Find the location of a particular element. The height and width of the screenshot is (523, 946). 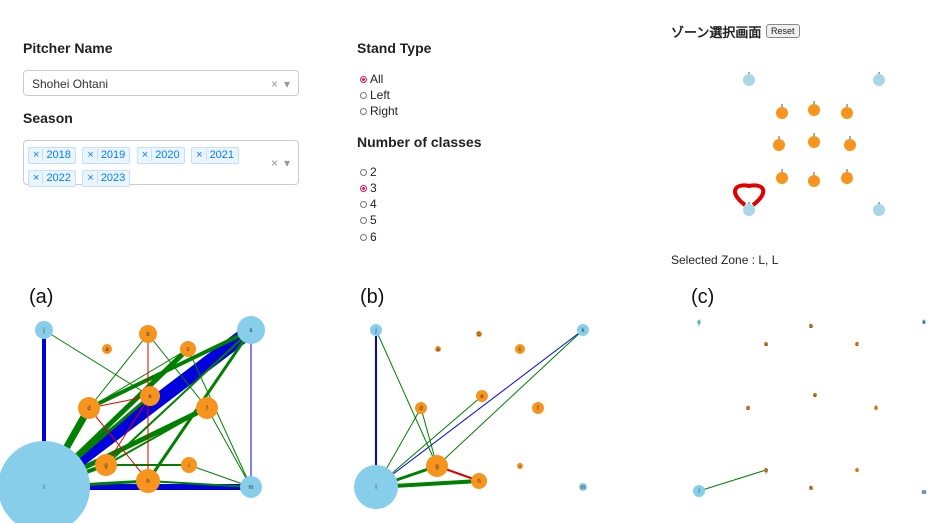

season-tag: × 2023 is located at coordinates (106, 178).